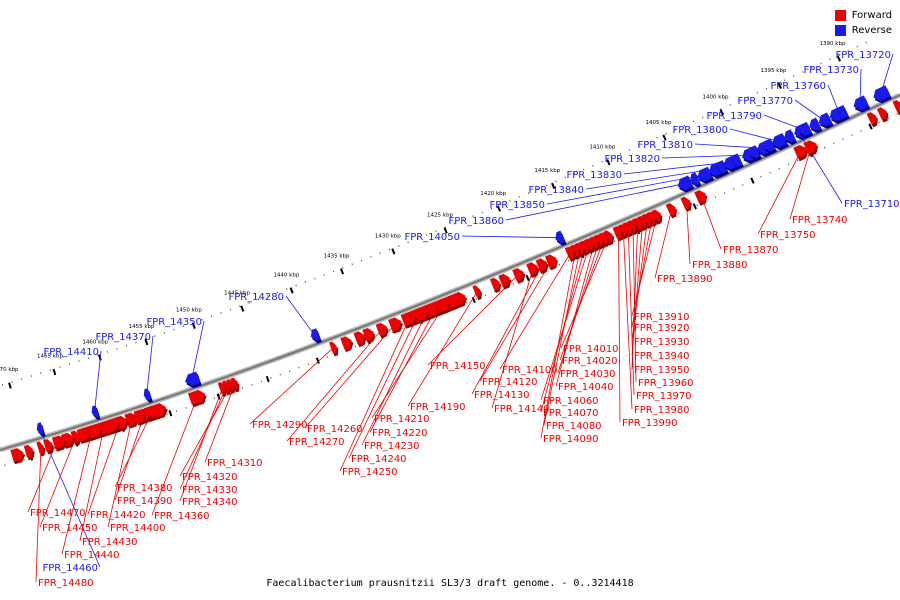  Describe the element at coordinates (189, 311) in the screenshot. I see `tick-label: 1450 kbp` at that location.